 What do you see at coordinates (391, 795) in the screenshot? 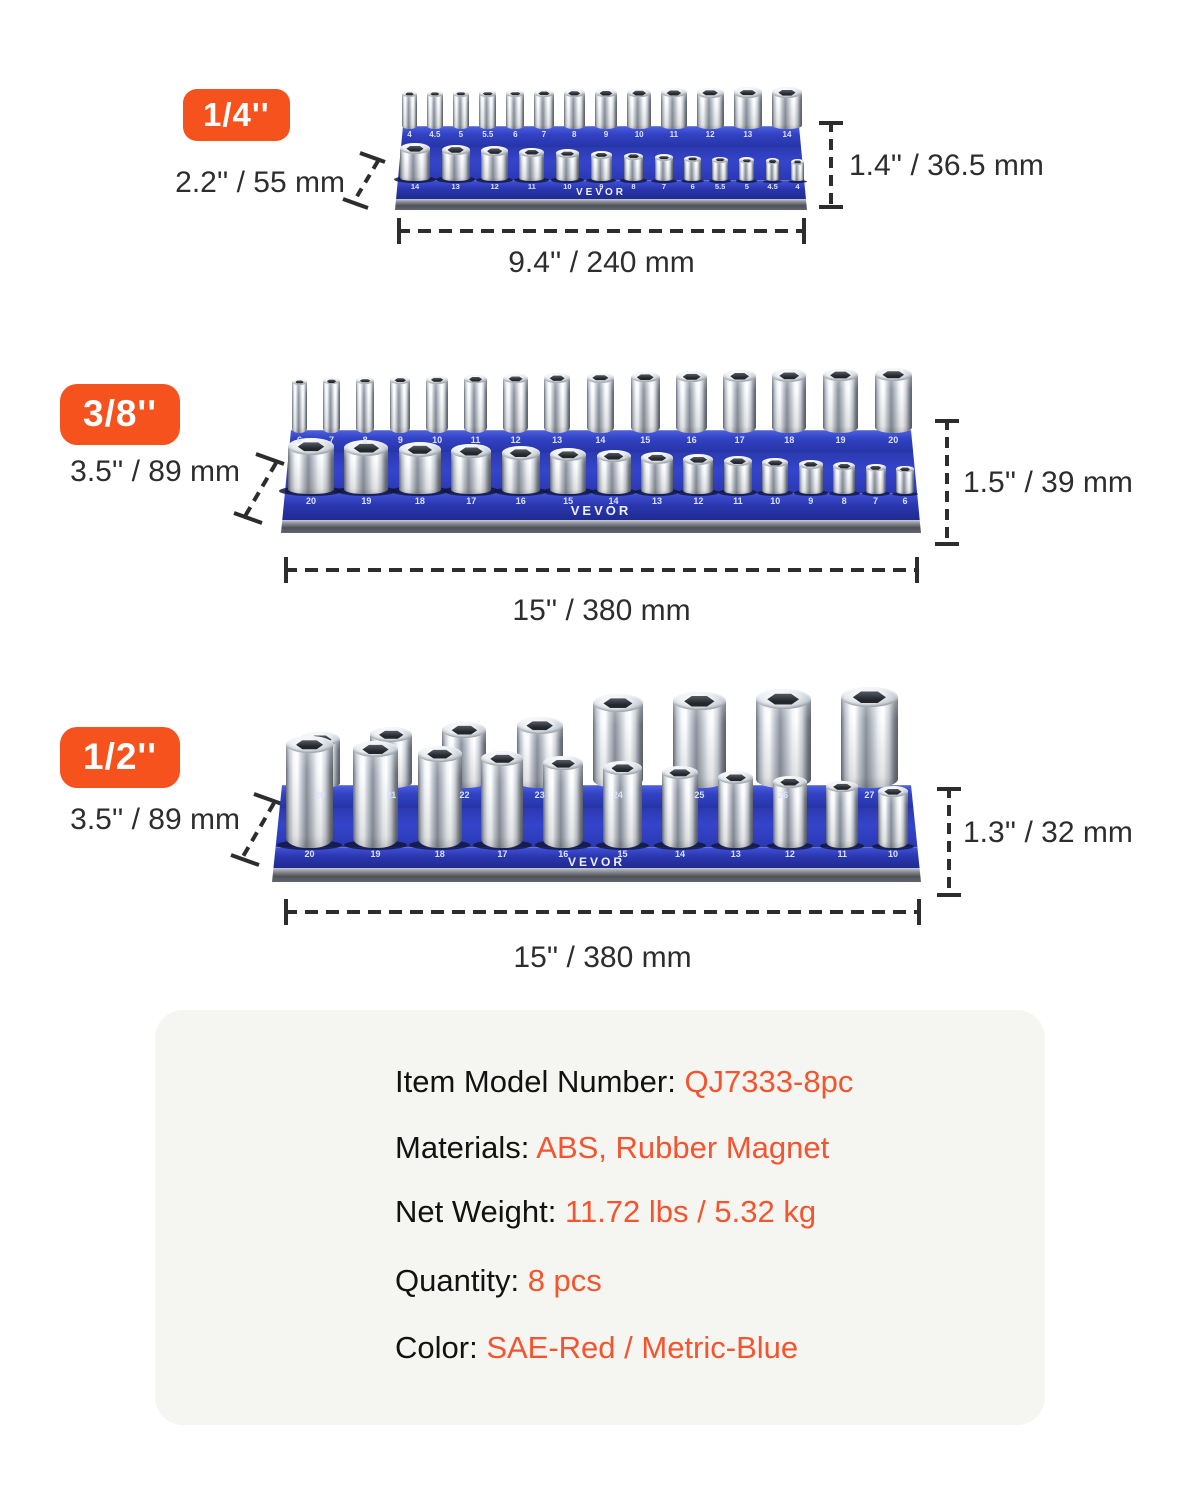
I see `socket-size-label: 21` at bounding box center [391, 795].